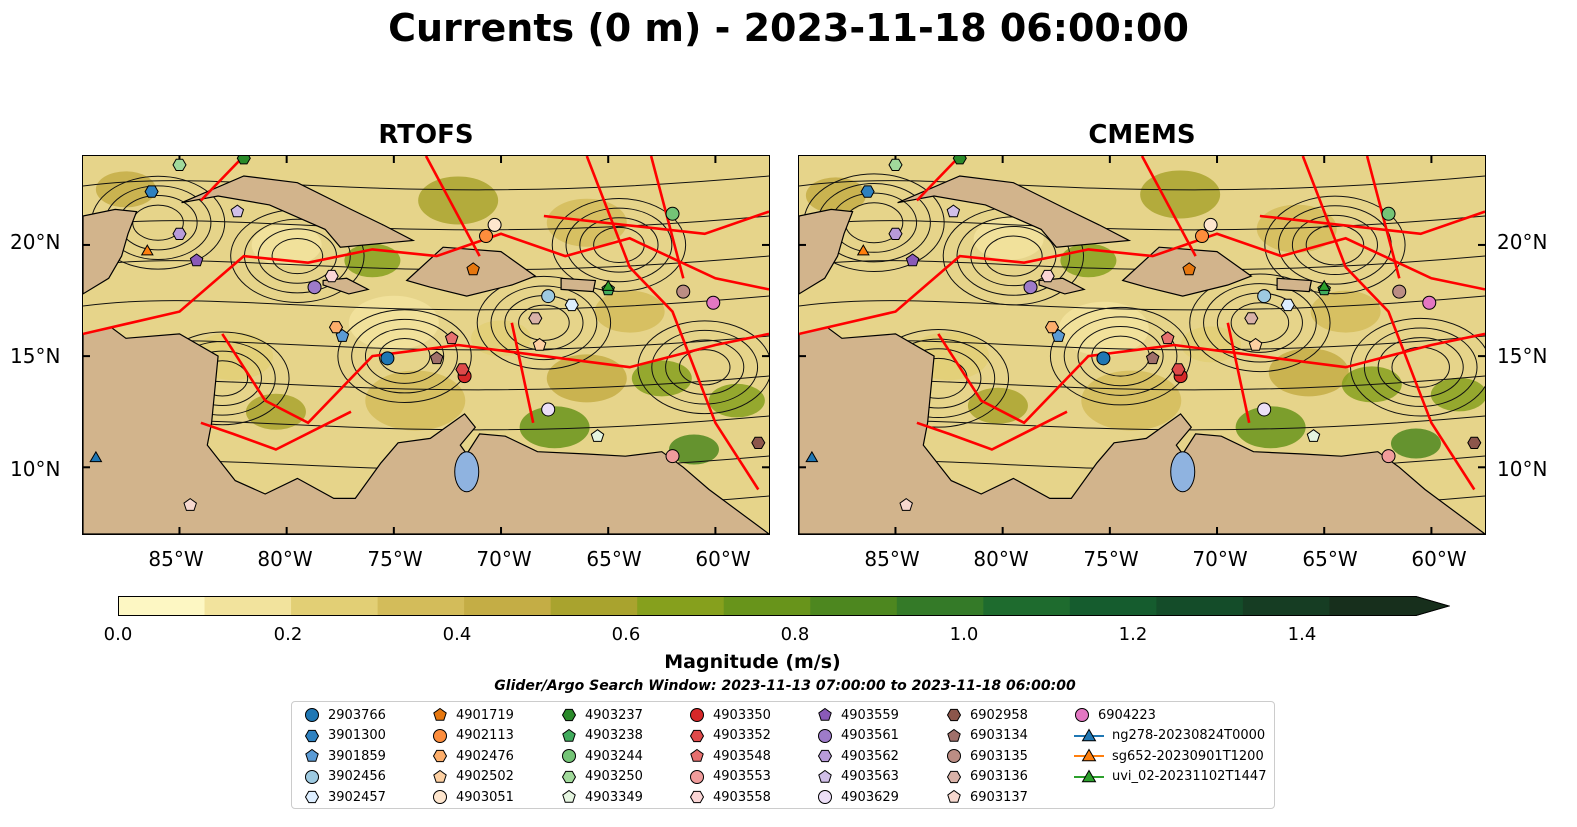 The height and width of the screenshot is (827, 1577). What do you see at coordinates (614, 735) in the screenshot?
I see `legend-label: 4903238` at bounding box center [614, 735].